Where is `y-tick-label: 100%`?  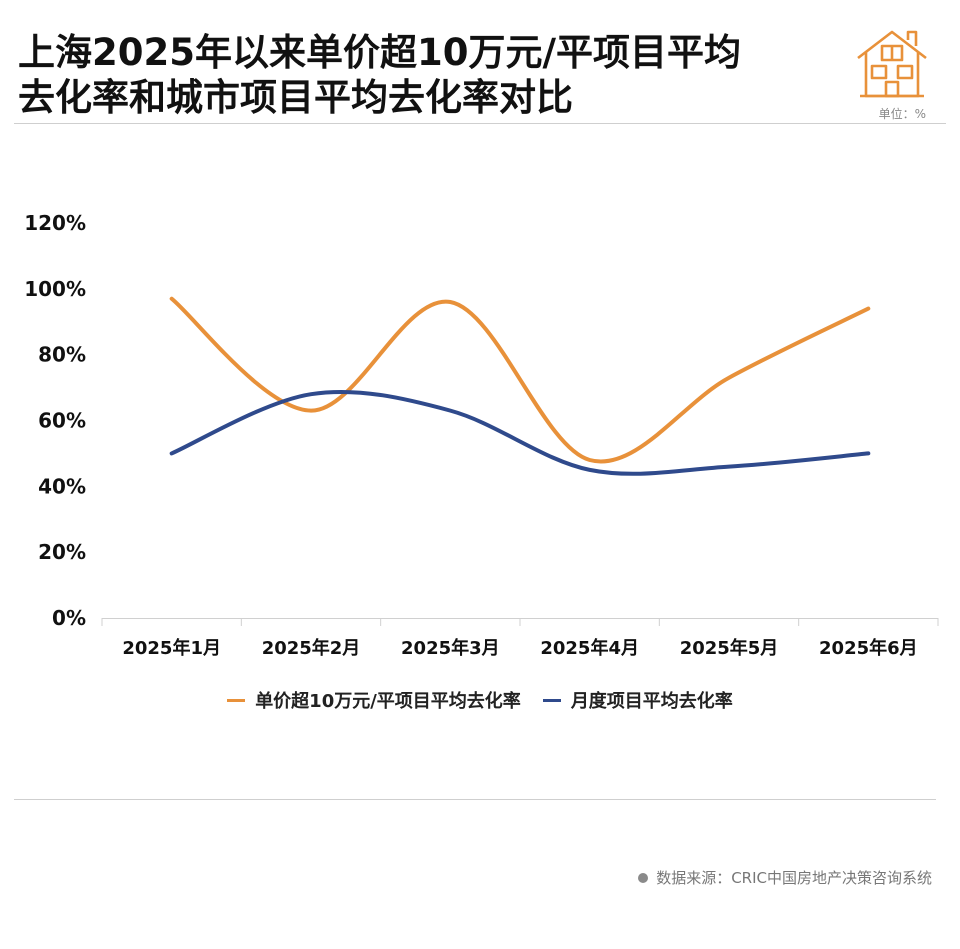 y-tick-label: 100% is located at coordinates (55, 289).